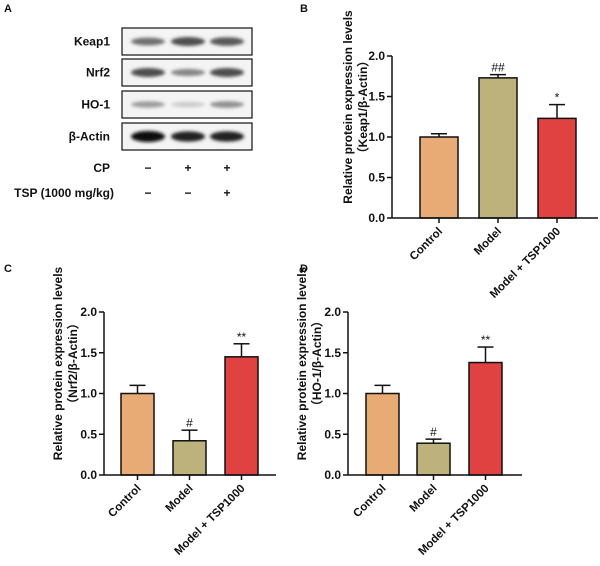 This screenshot has height=566, width=600. What do you see at coordinates (304, 269) in the screenshot?
I see `panel-label: D` at bounding box center [304, 269].